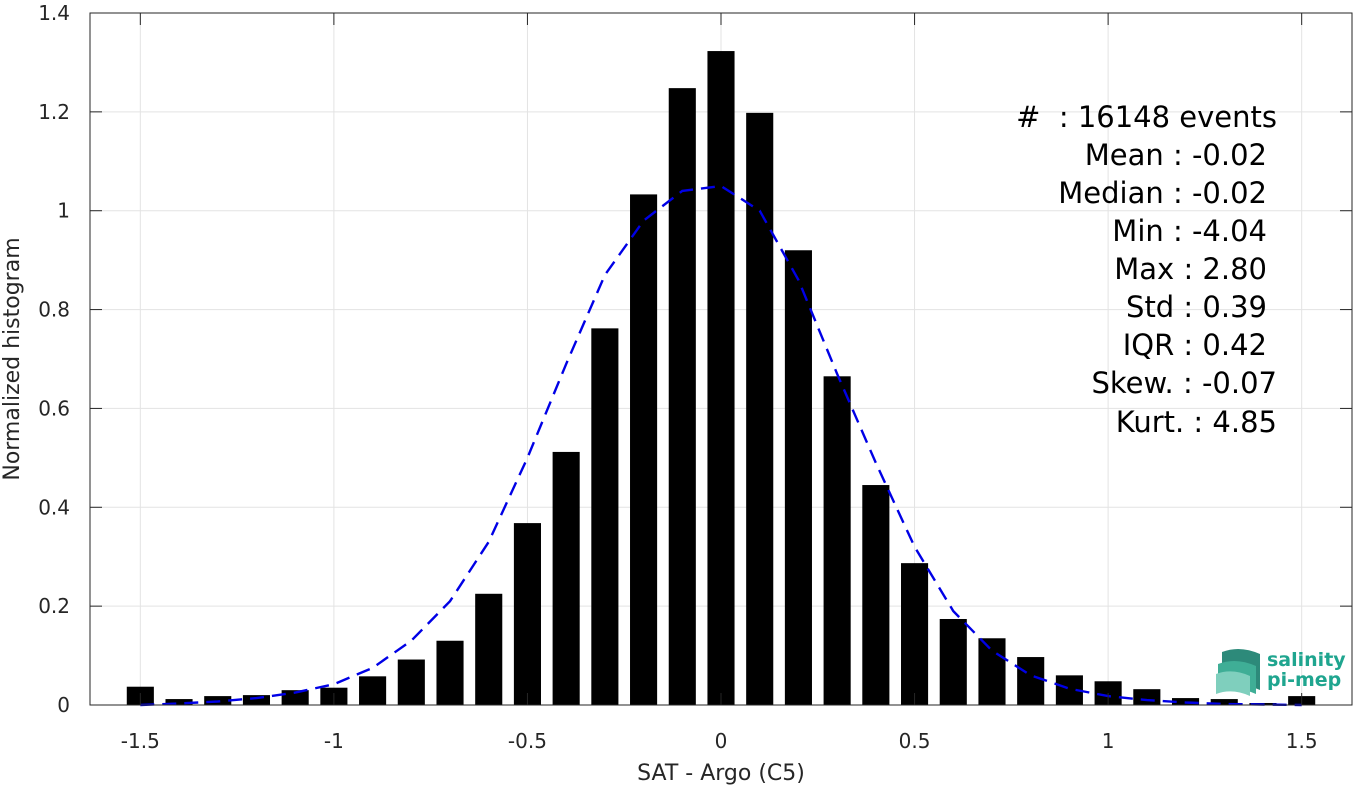  Describe the element at coordinates (721, 773) in the screenshot. I see `x-axis-label: SAT - Argo (C5)` at that location.